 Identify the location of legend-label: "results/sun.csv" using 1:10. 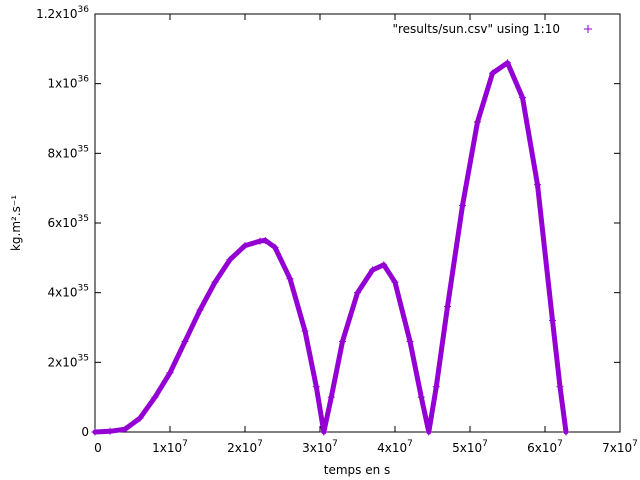
(476, 29).